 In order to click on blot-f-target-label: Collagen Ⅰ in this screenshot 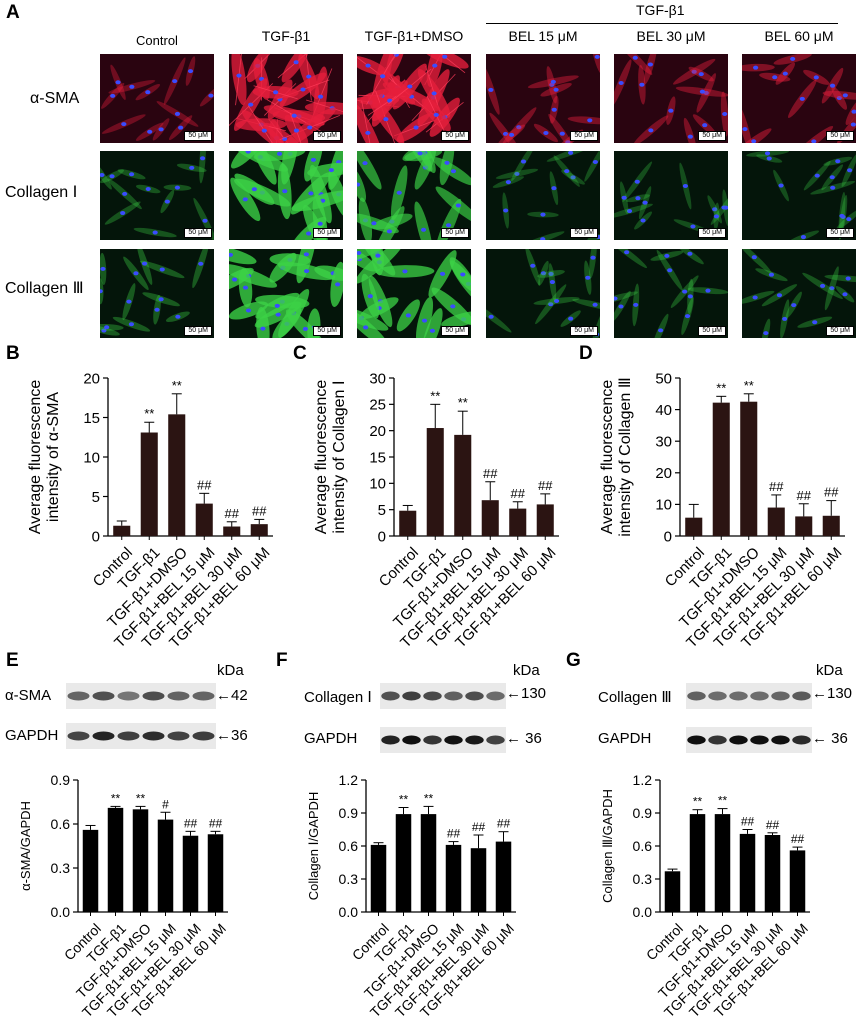, I will do `click(338, 697)`.